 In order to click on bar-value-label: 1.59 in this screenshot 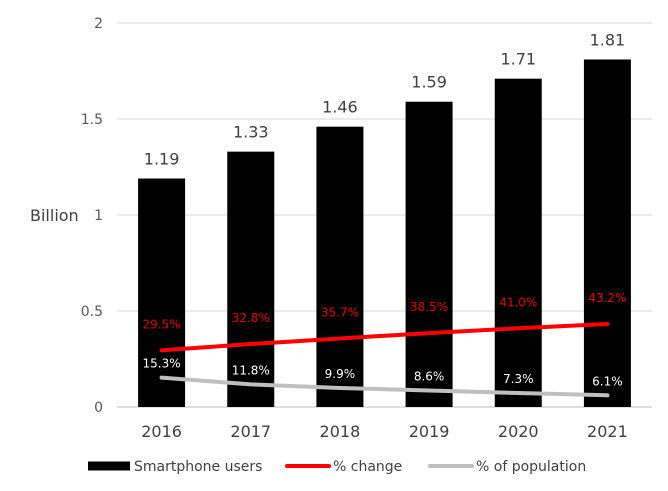, I will do `click(429, 82)`.